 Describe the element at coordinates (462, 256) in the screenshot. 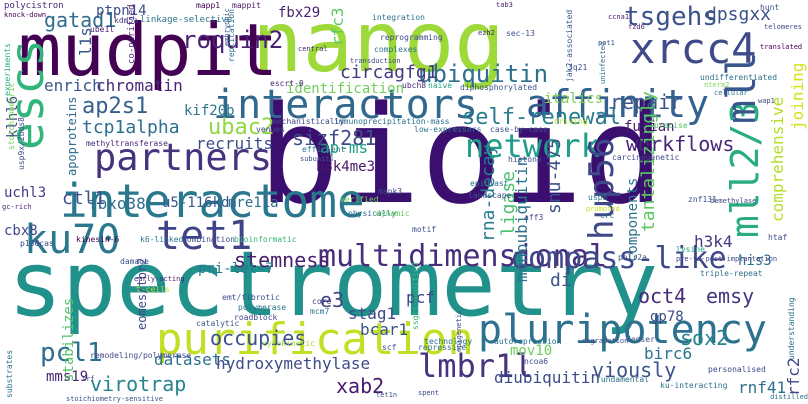

I see `word-multidimensional: multidimensional` at that location.